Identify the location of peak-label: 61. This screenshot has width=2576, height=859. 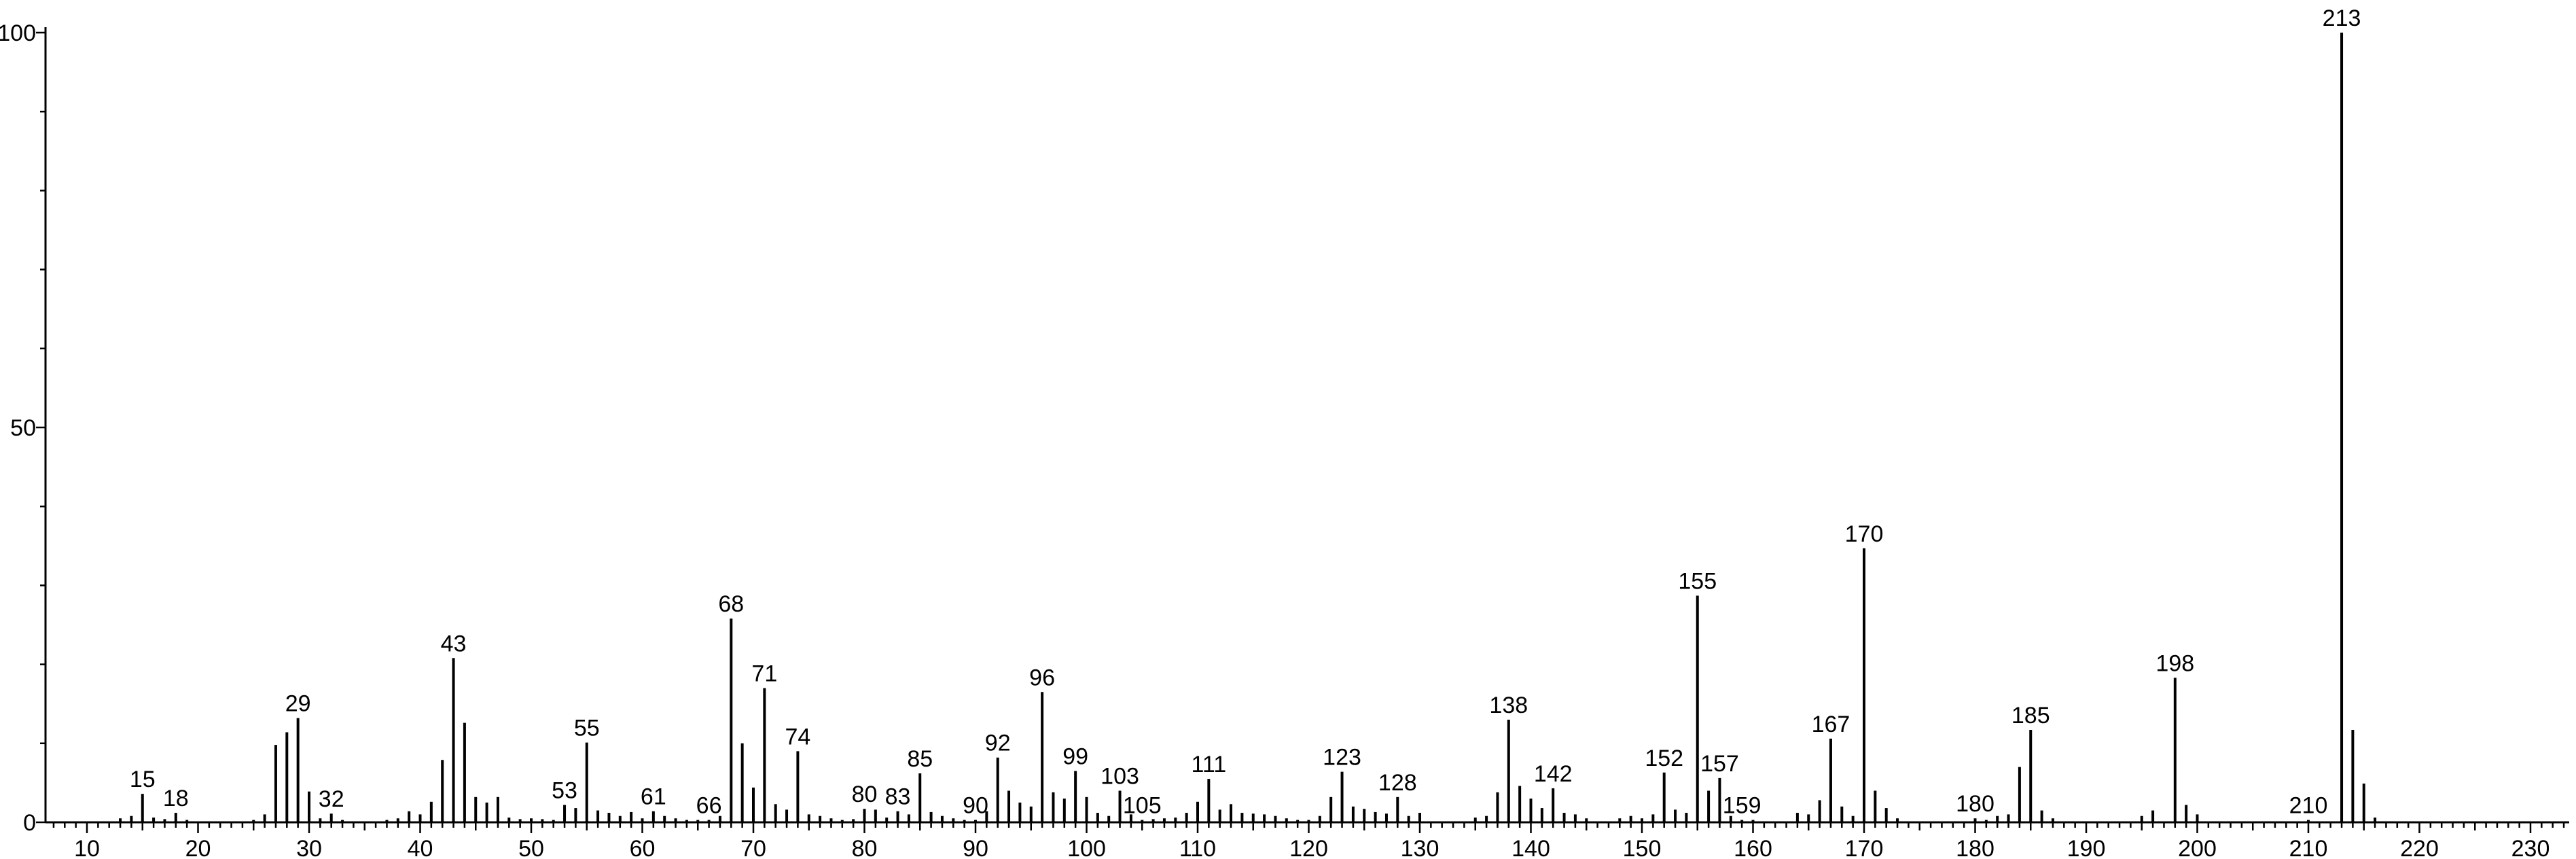
(653, 797).